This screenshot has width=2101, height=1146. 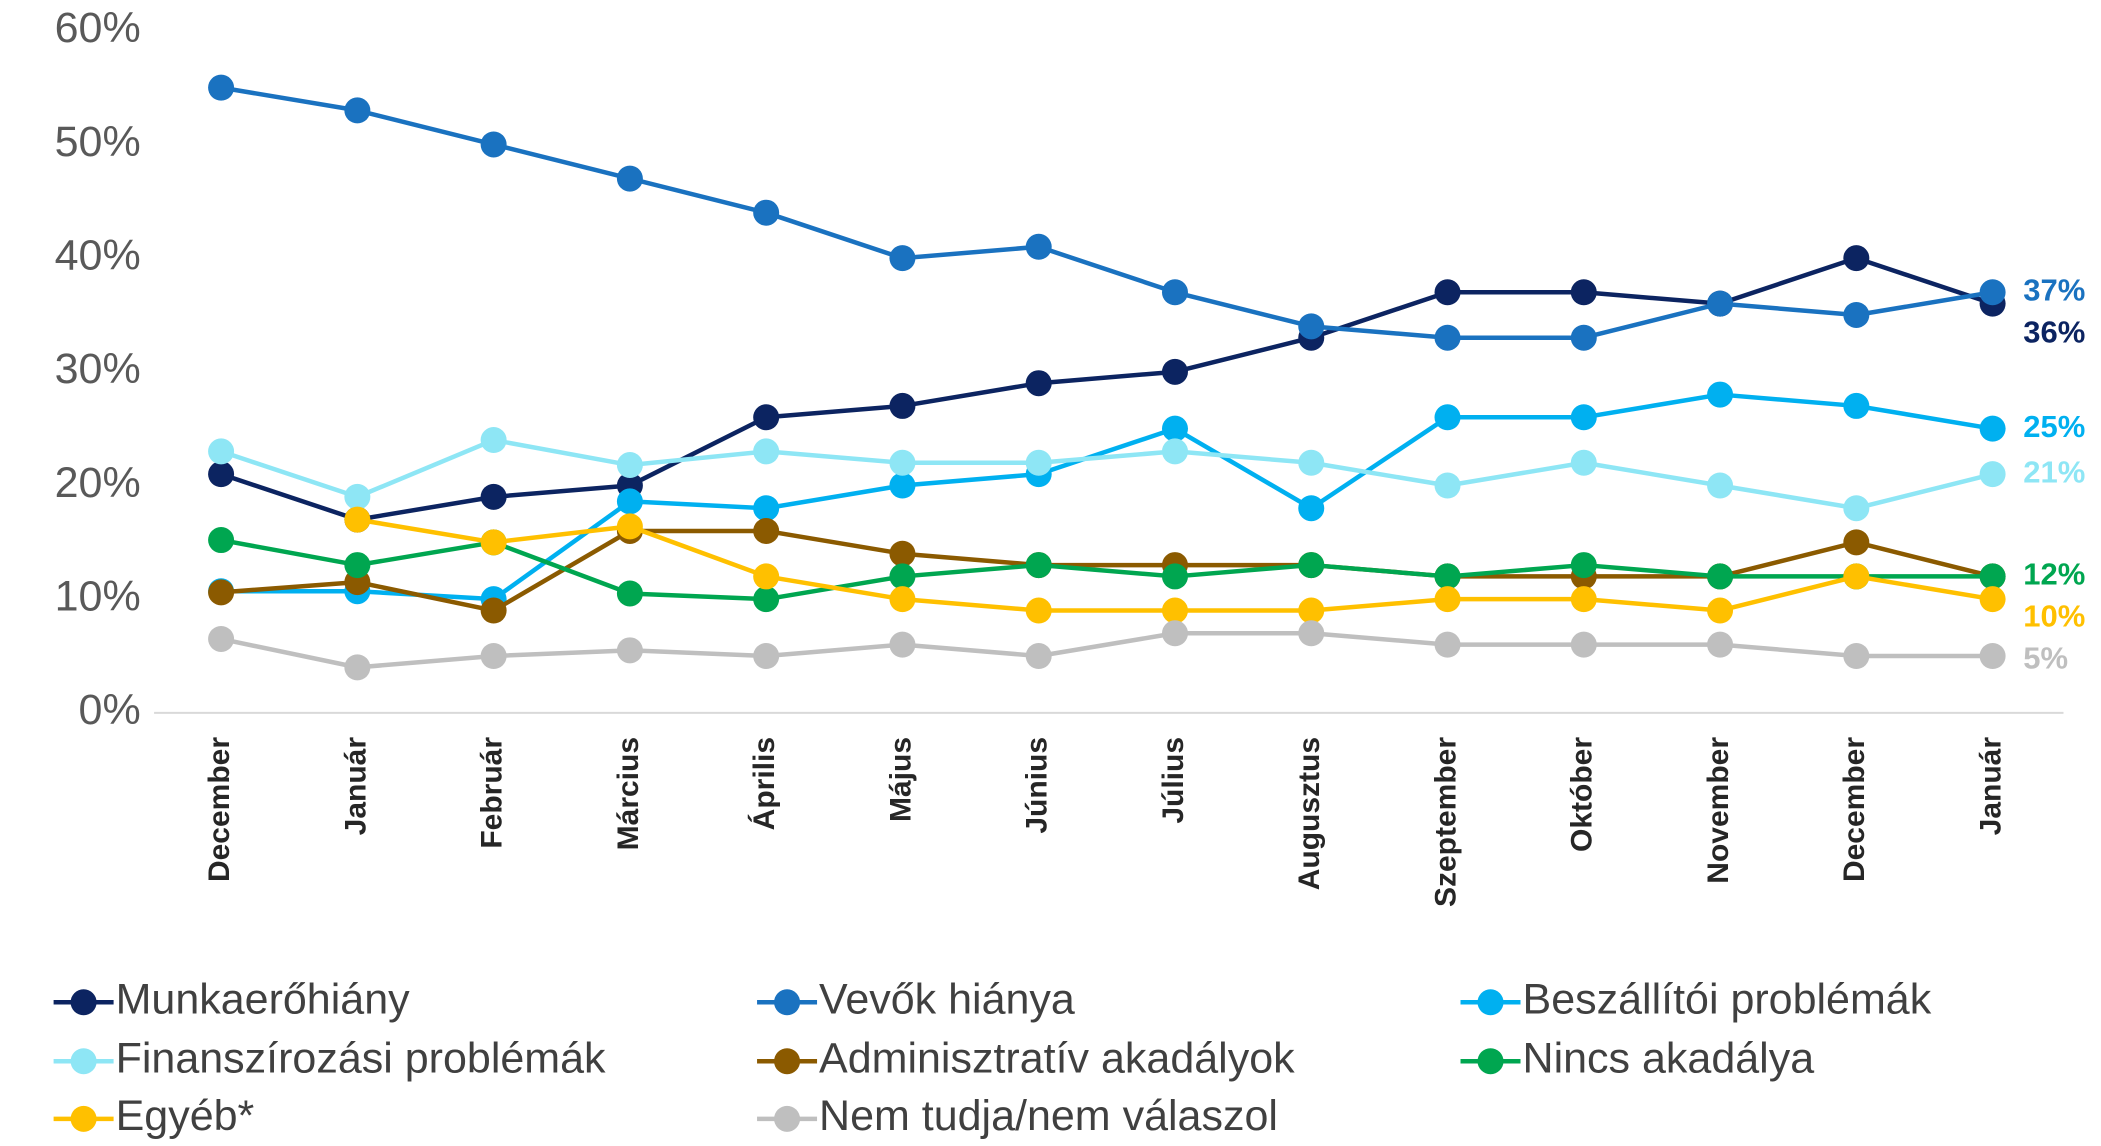 What do you see at coordinates (1173, 780) in the screenshot?
I see `x-tick-label: Július` at bounding box center [1173, 780].